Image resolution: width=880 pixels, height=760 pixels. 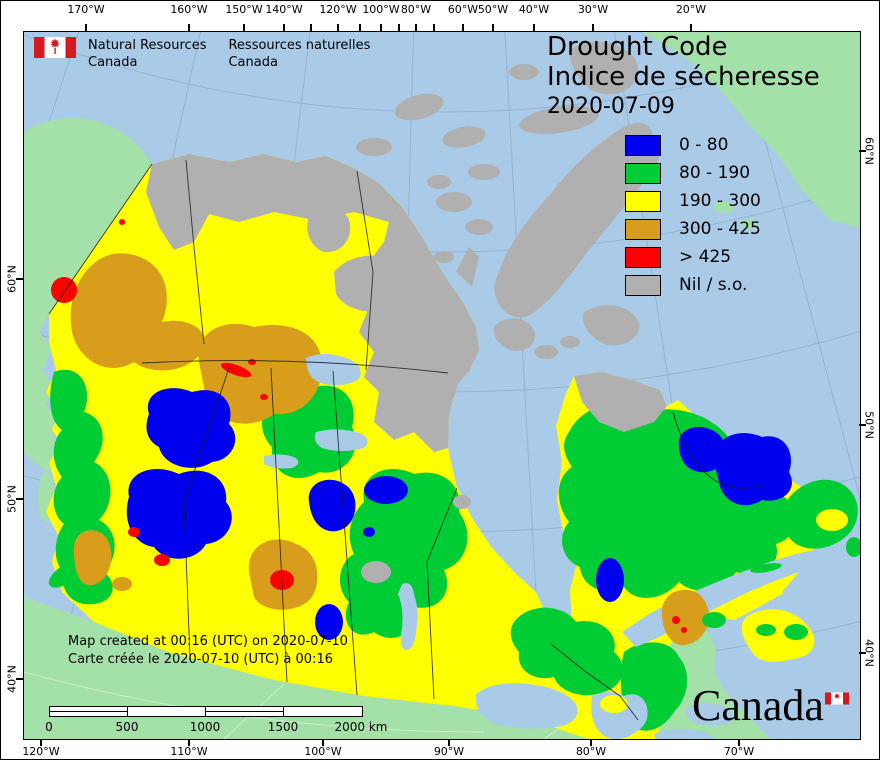 What do you see at coordinates (576, 220) in the screenshot?
I see `baffin-island` at bounding box center [576, 220].